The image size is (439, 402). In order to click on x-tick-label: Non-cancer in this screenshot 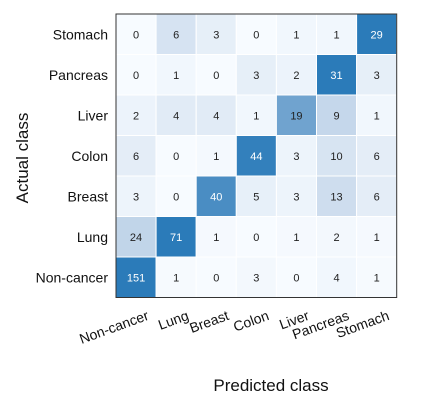, I will do `click(114, 327)`.